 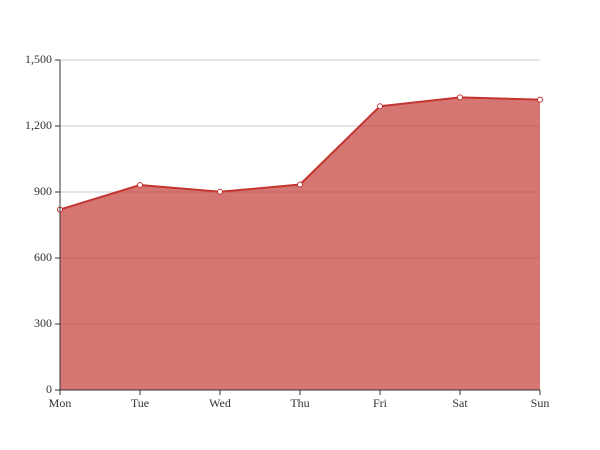 I want to click on x-tick-label: Sun, so click(x=540, y=403).